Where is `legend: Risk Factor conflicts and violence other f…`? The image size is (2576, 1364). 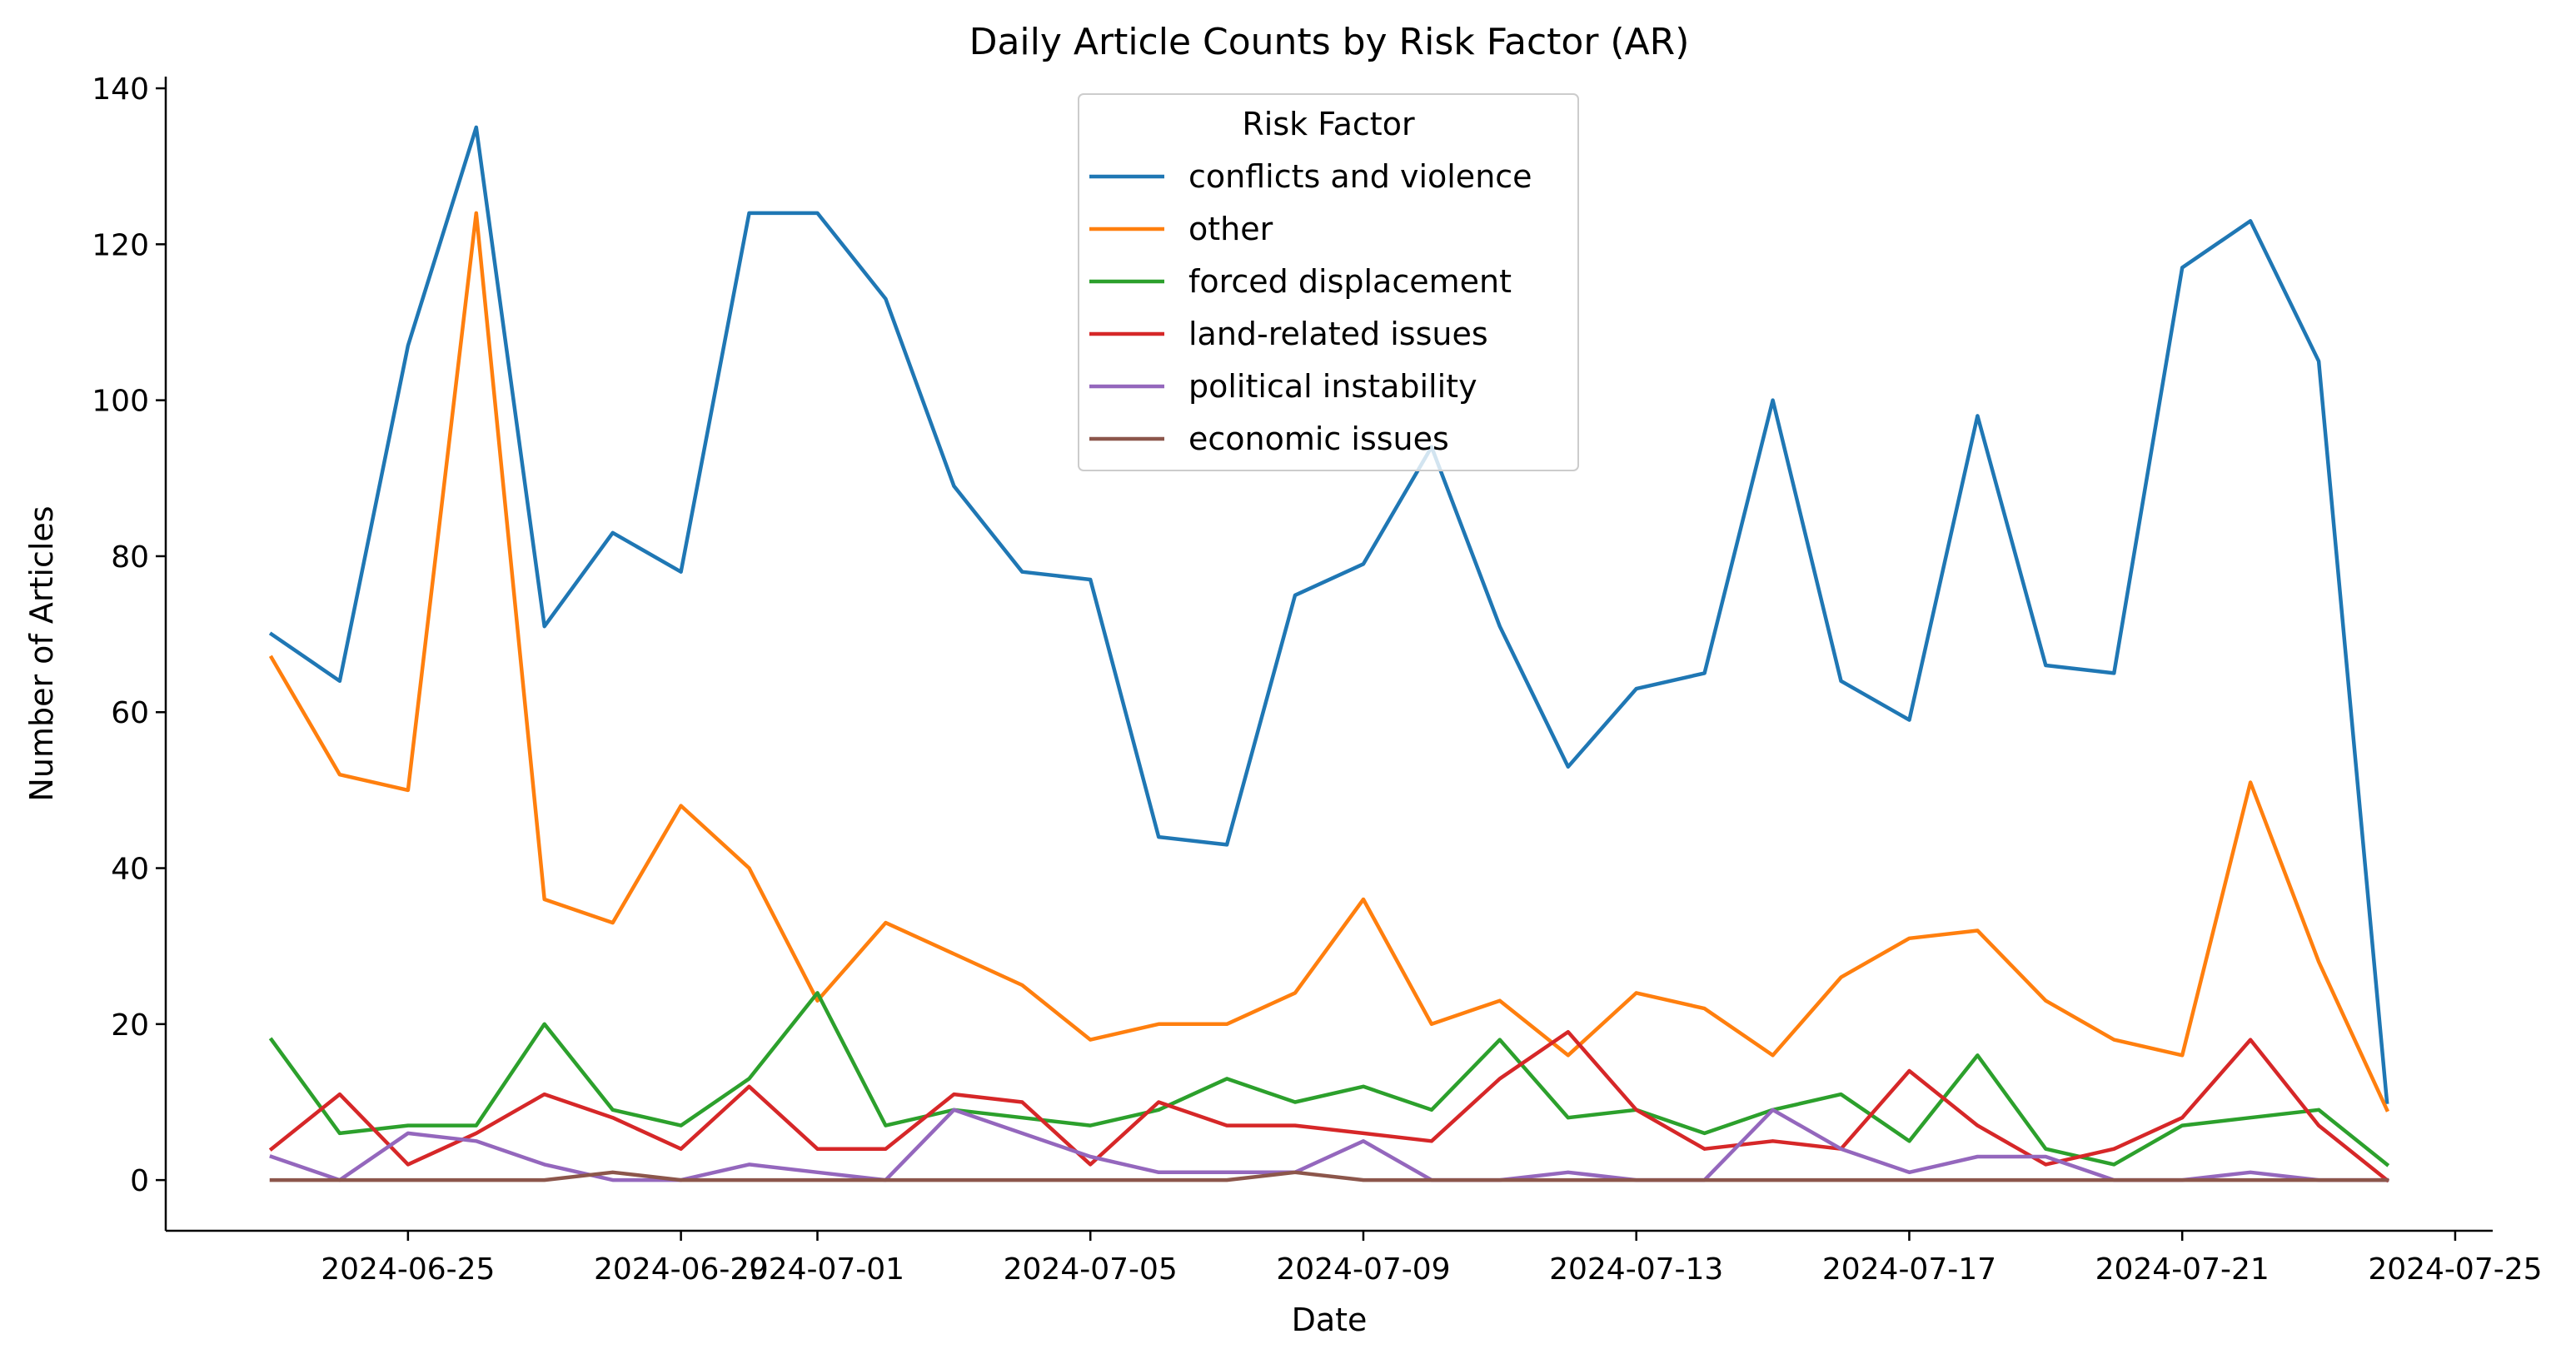 legend: Risk Factor conflicts and violence other f… is located at coordinates (1328, 282).